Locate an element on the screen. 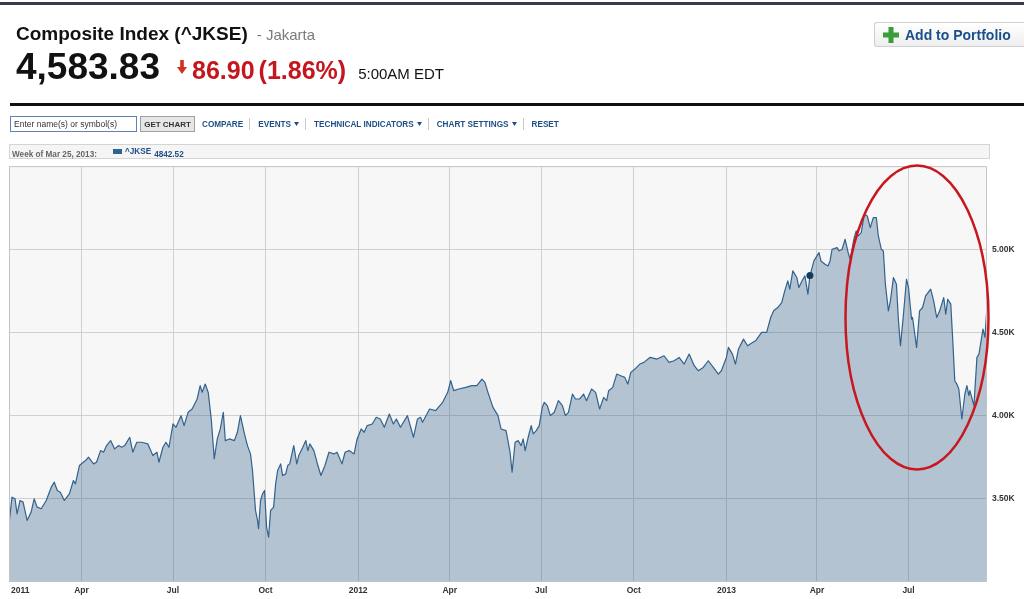 Image resolution: width=1024 pixels, height=599 pixels. text: COMPARE is located at coordinates (223, 124).